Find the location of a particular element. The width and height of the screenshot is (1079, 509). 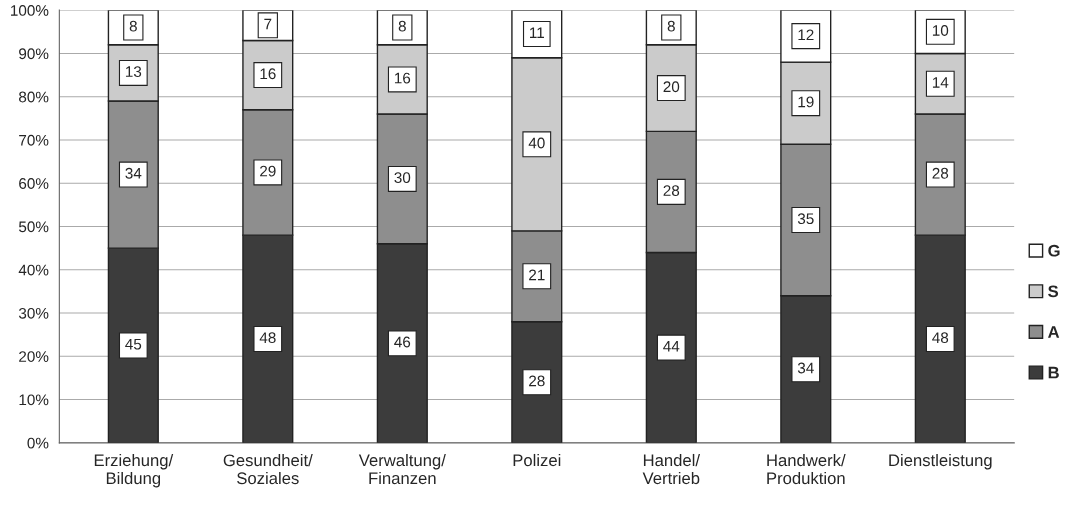

x-tick-label: Erziehung/ Bildung is located at coordinates (134, 470).